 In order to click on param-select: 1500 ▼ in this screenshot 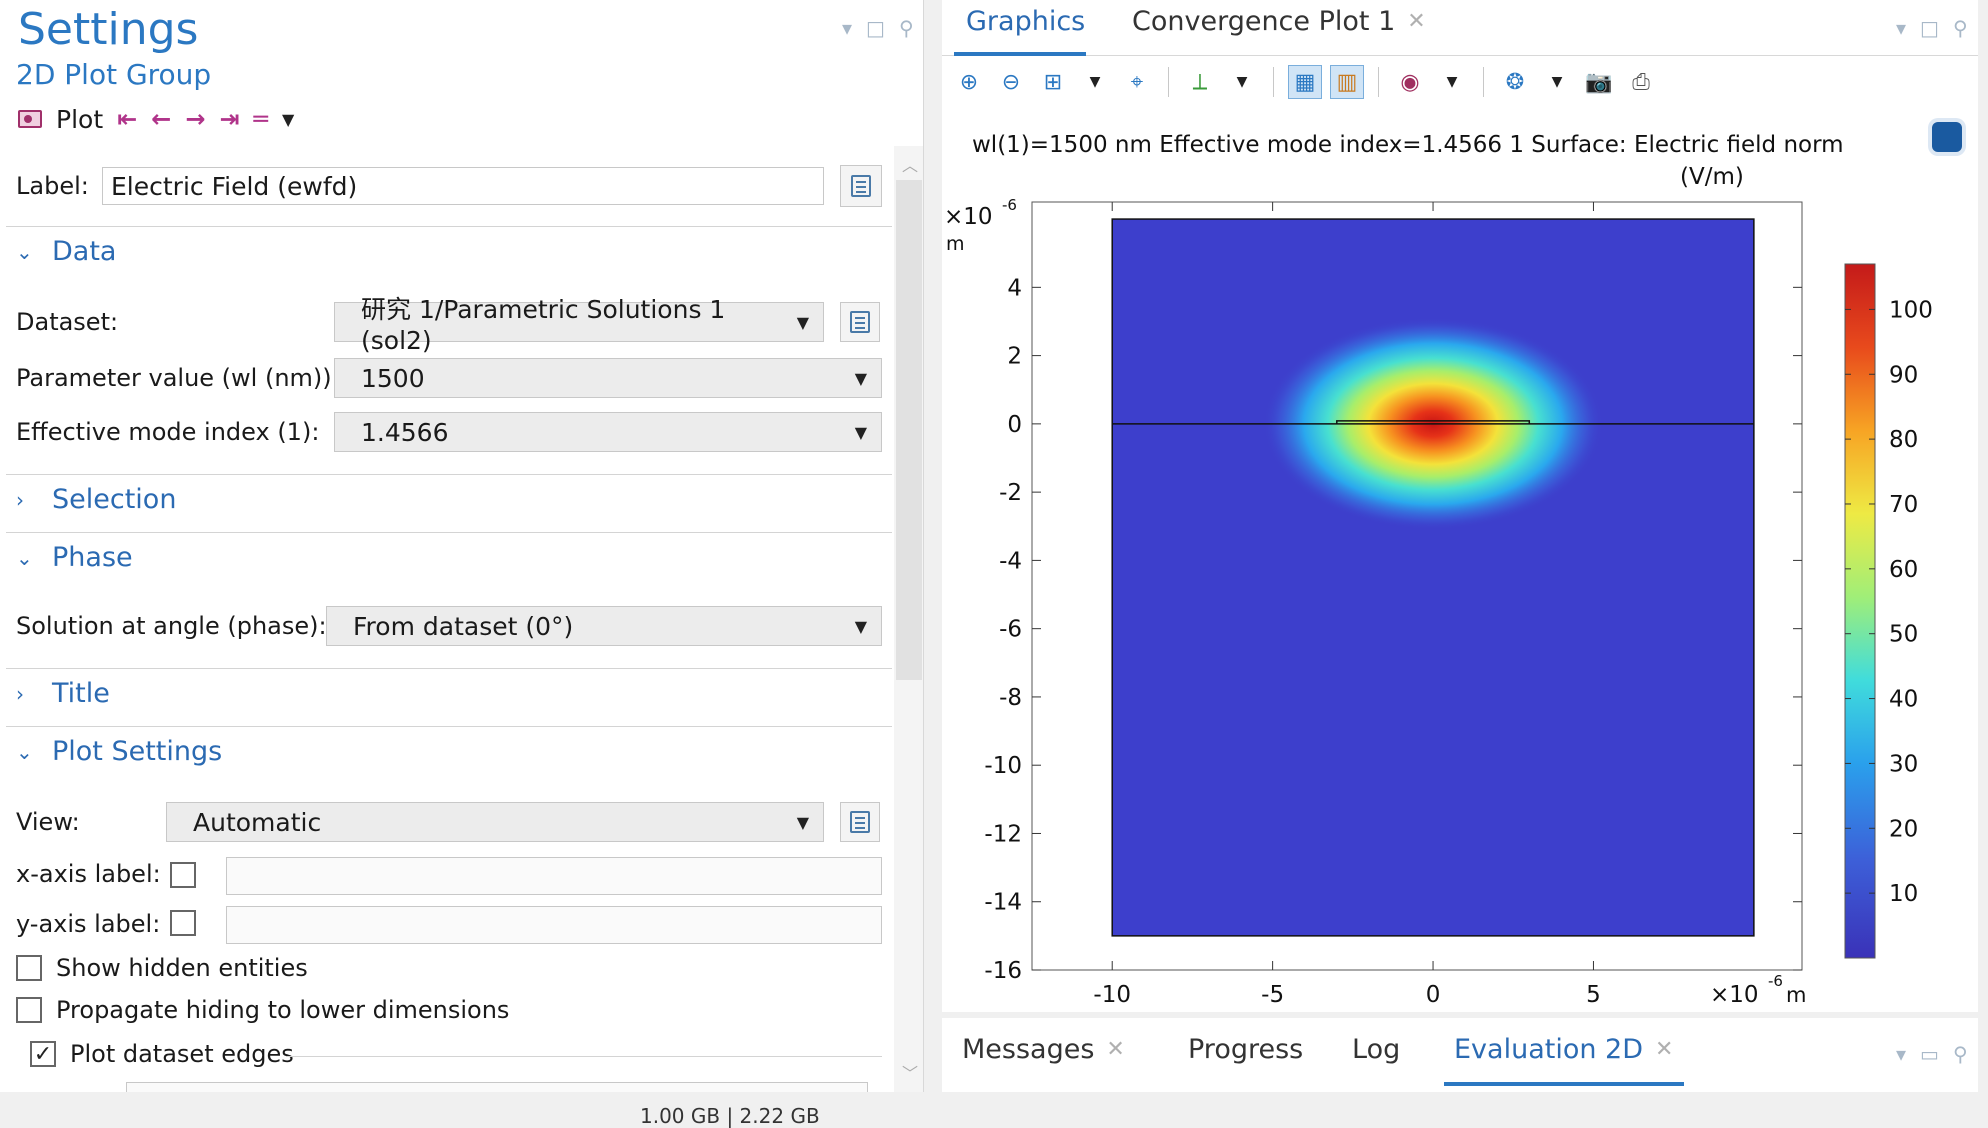, I will do `click(608, 378)`.